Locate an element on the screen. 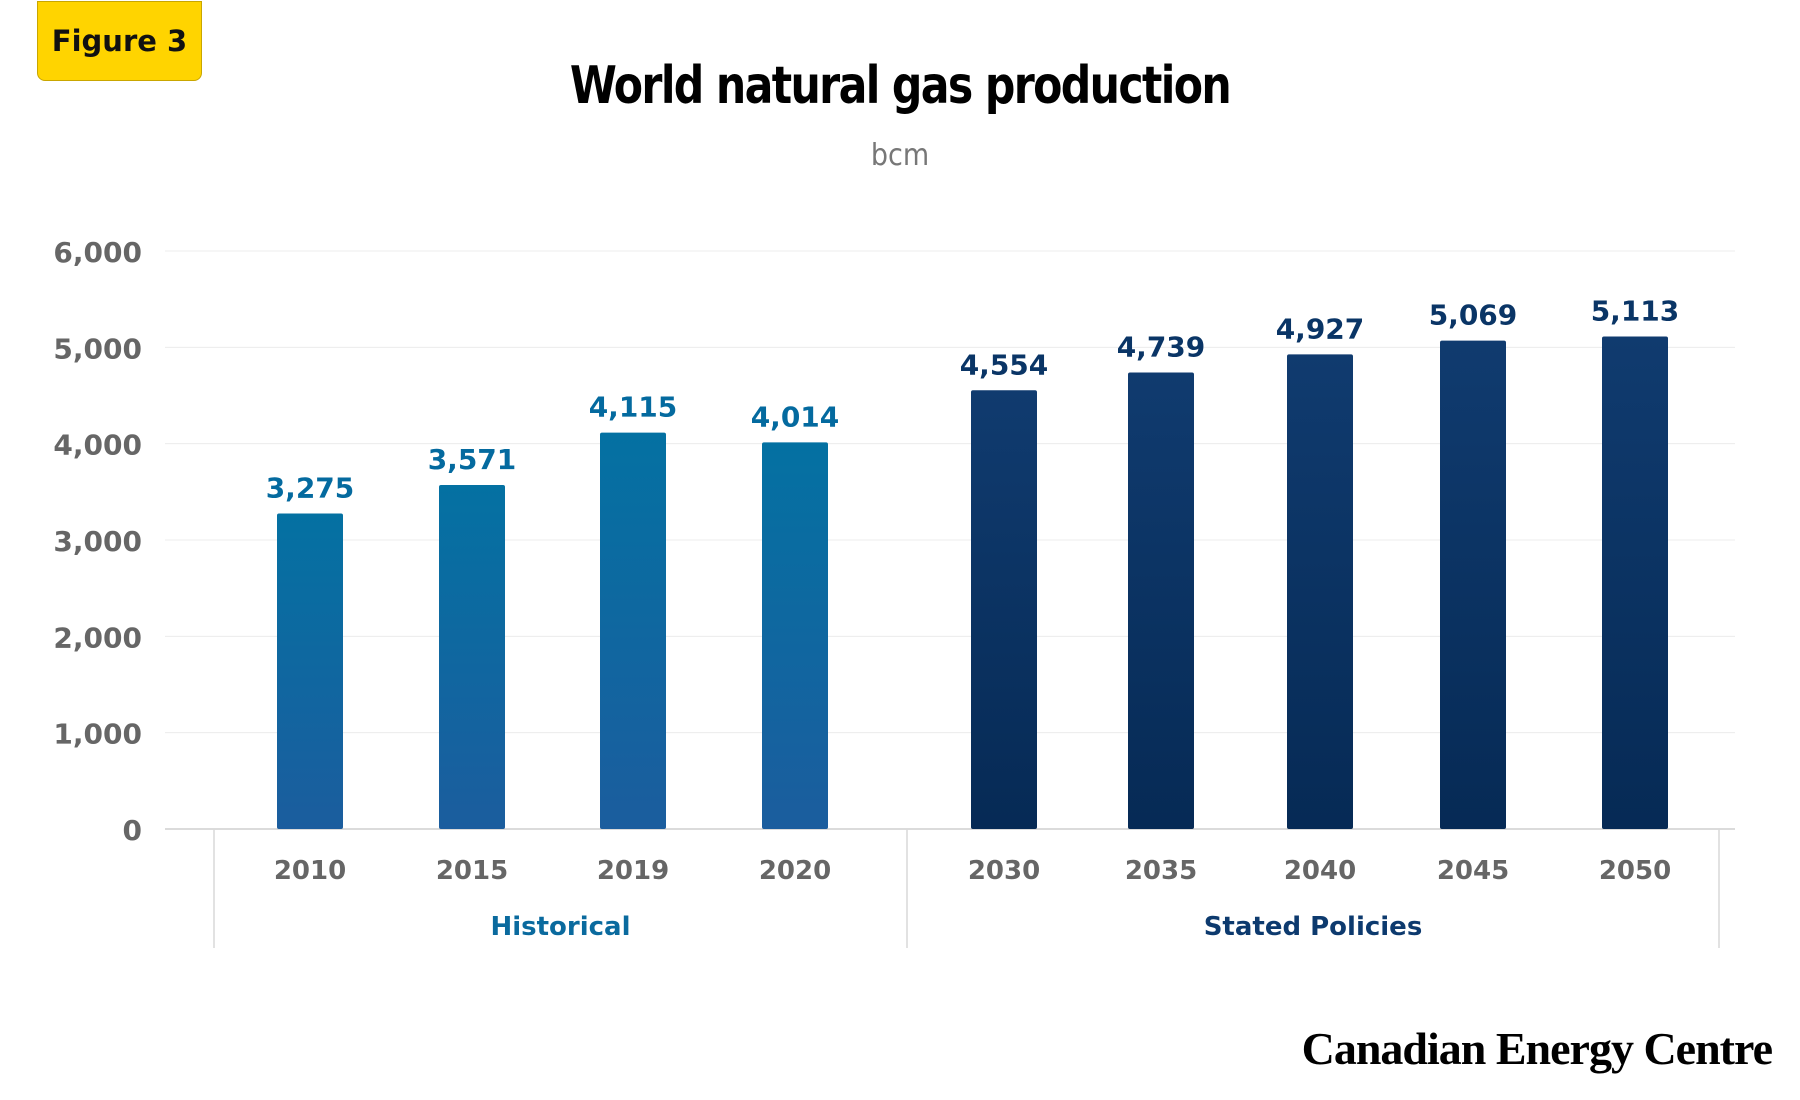 The image size is (1800, 1100). bar-2030 is located at coordinates (1004, 609).